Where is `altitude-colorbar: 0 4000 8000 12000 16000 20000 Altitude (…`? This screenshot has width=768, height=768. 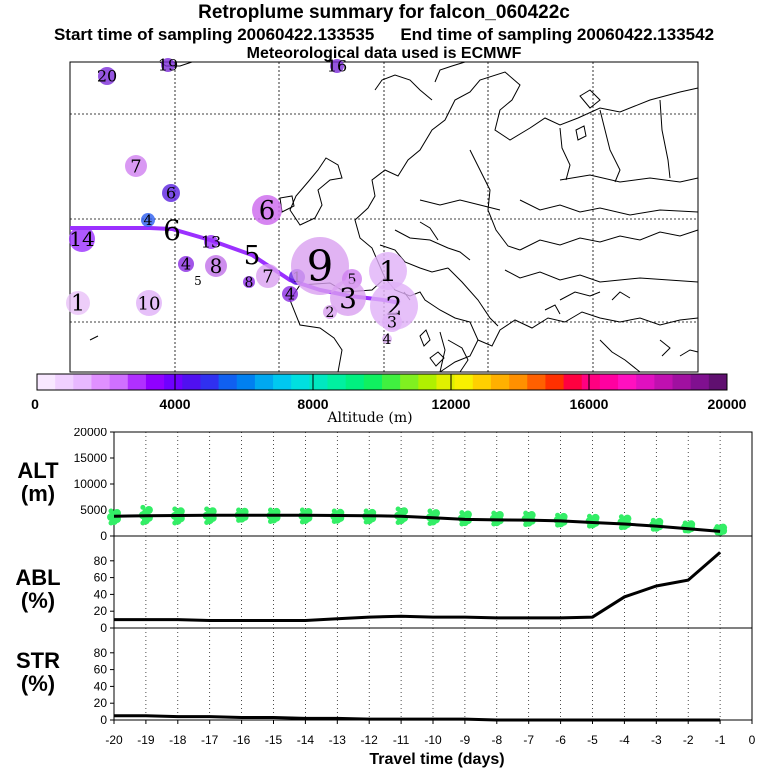 altitude-colorbar: 0 4000 8000 12000 16000 20000 Altitude (… is located at coordinates (389, 399).